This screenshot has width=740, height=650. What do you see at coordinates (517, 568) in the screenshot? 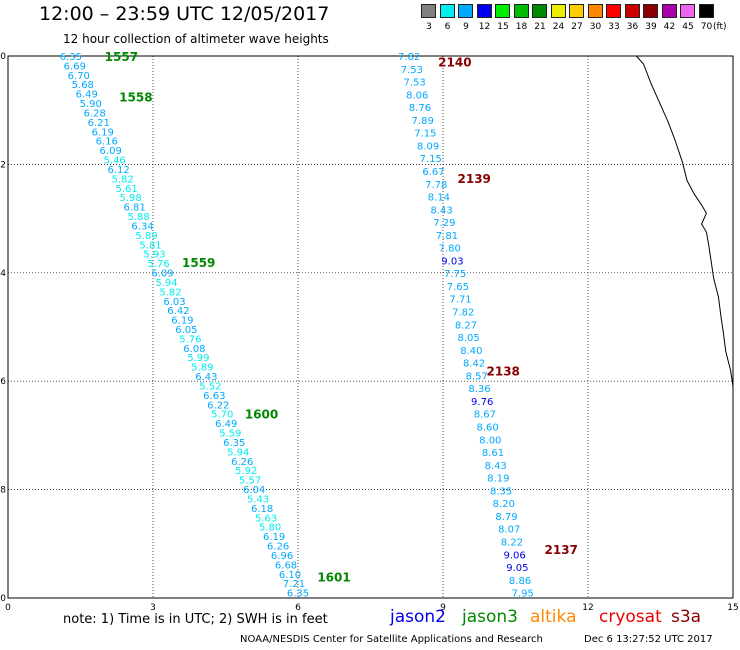
I see `swh-label: 9.05` at bounding box center [517, 568].